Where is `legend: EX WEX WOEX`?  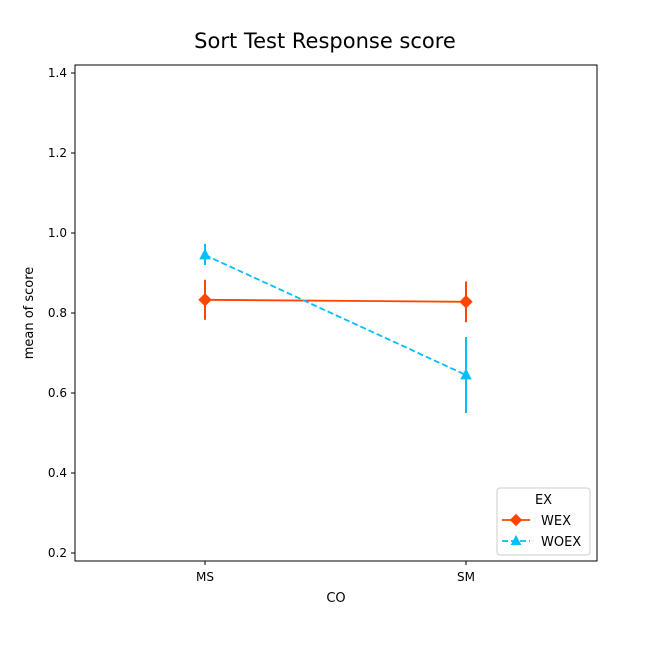
legend: EX WEX WOEX is located at coordinates (543, 521).